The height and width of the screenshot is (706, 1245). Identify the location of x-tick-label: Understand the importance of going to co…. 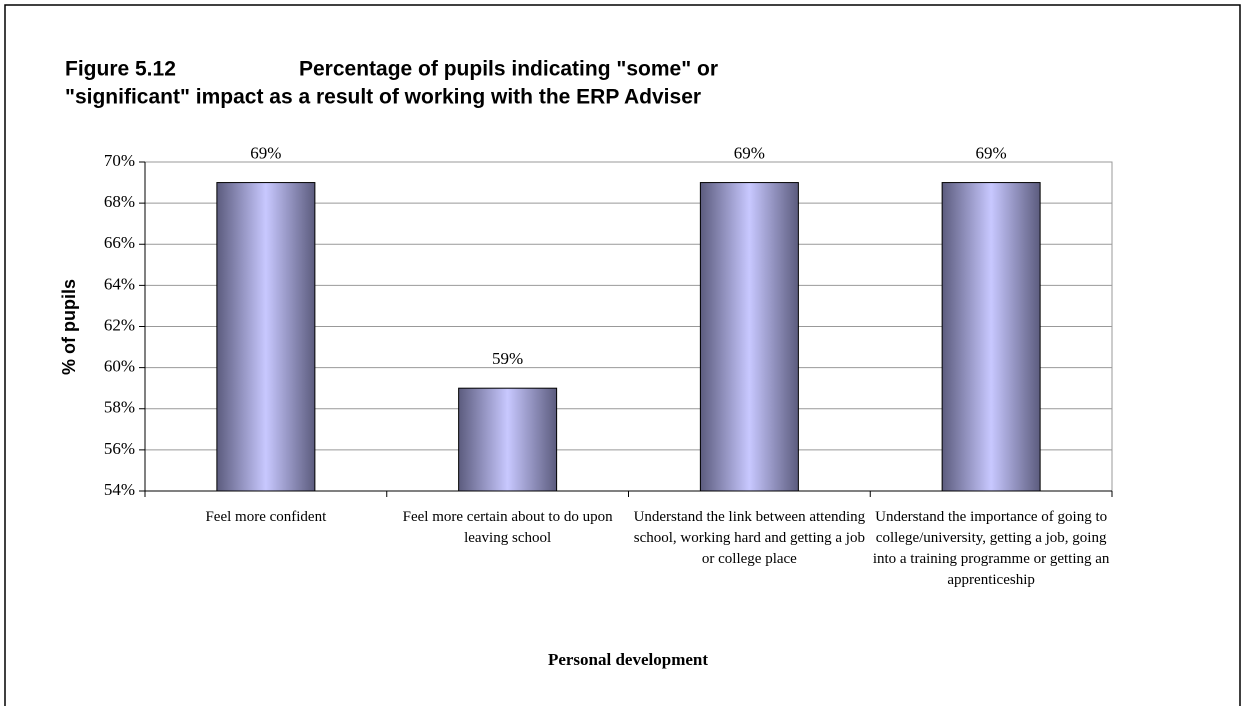
(991, 548).